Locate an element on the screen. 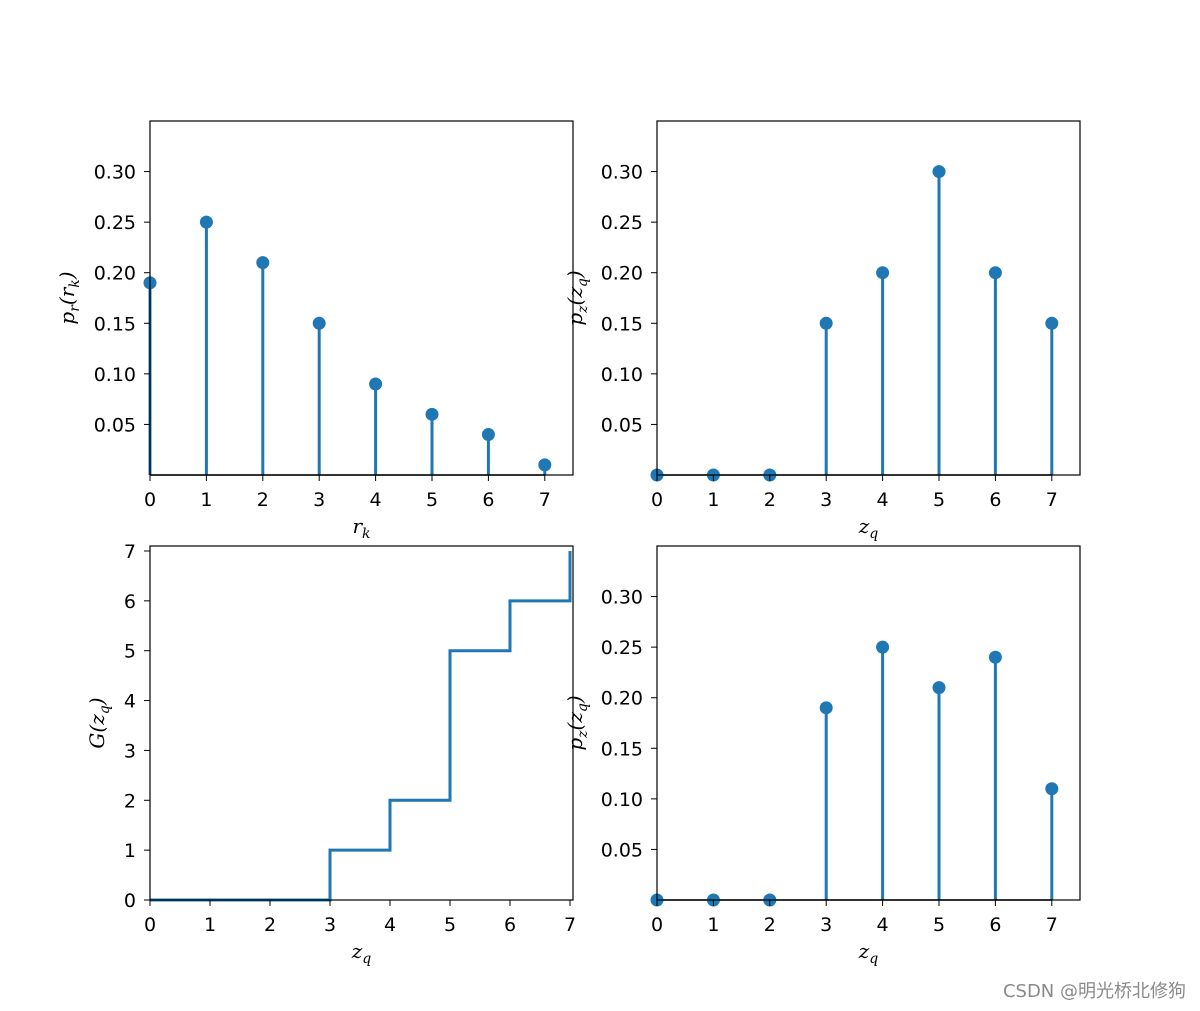  y-tick-label: 3 is located at coordinates (130, 751).